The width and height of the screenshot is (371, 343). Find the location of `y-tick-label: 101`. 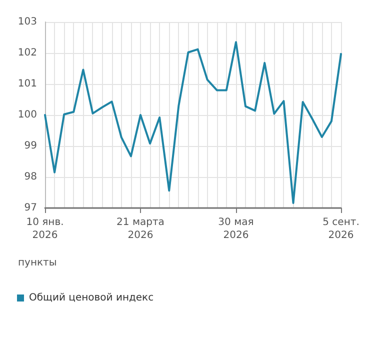

y-tick-label: 101 is located at coordinates (27, 84).